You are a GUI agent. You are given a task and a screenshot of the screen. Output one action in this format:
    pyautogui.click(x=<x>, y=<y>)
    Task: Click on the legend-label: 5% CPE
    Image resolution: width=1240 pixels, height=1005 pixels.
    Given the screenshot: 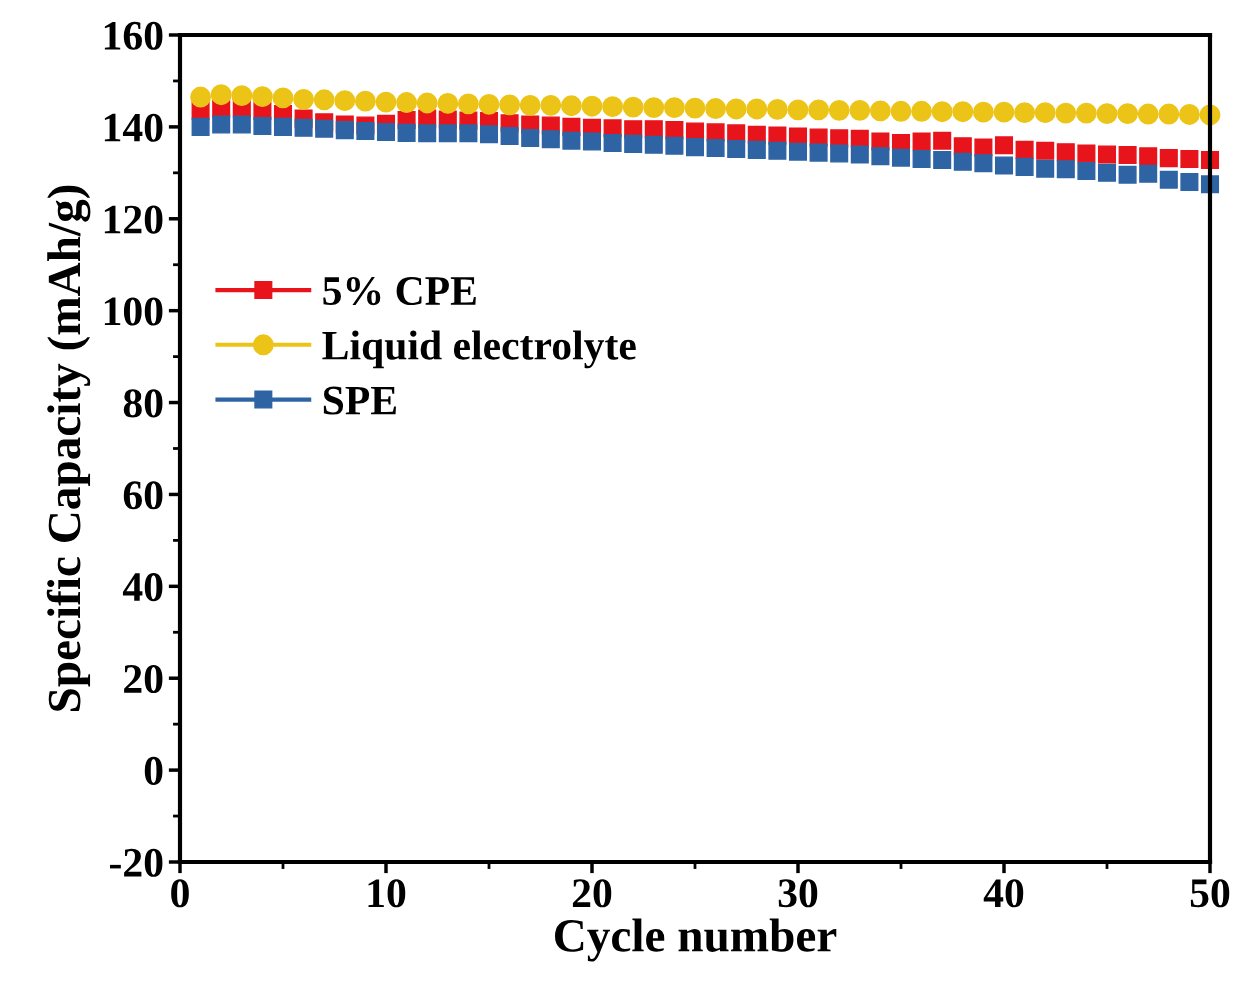 What is the action you would take?
    pyautogui.click(x=399, y=291)
    